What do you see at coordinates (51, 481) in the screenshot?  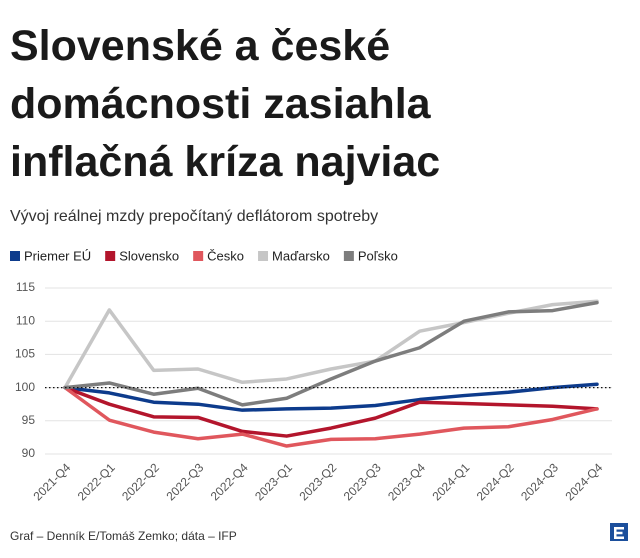 I see `x-tick-label: 2021-Q4` at bounding box center [51, 481].